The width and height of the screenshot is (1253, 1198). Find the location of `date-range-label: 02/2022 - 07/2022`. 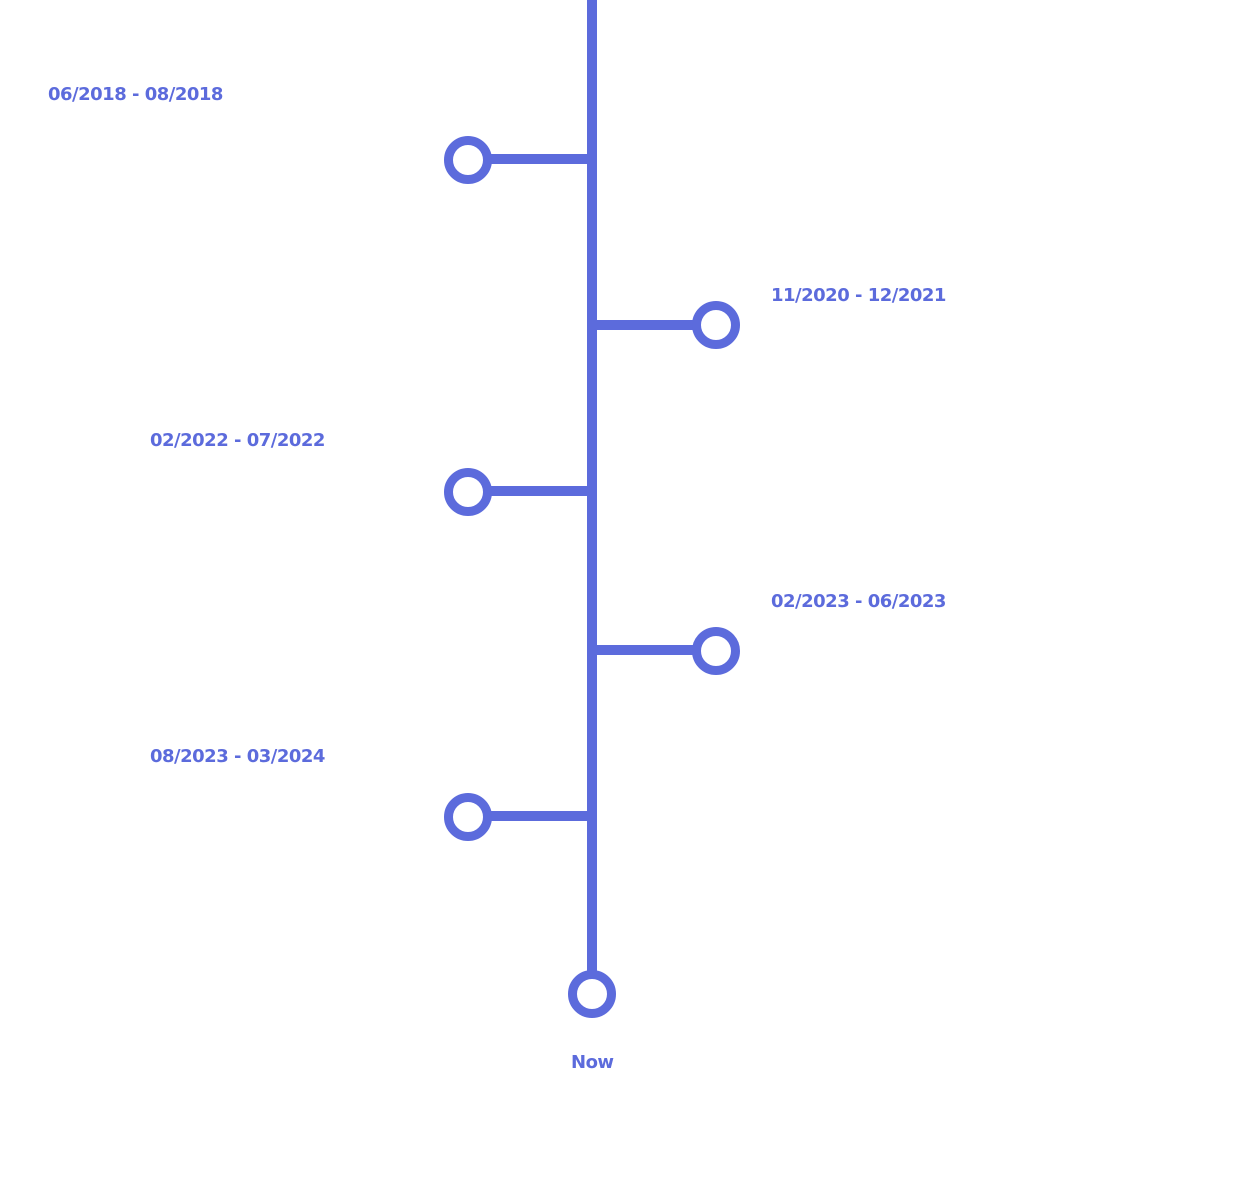

date-range-label: 02/2022 - 07/2022 is located at coordinates (237, 440).